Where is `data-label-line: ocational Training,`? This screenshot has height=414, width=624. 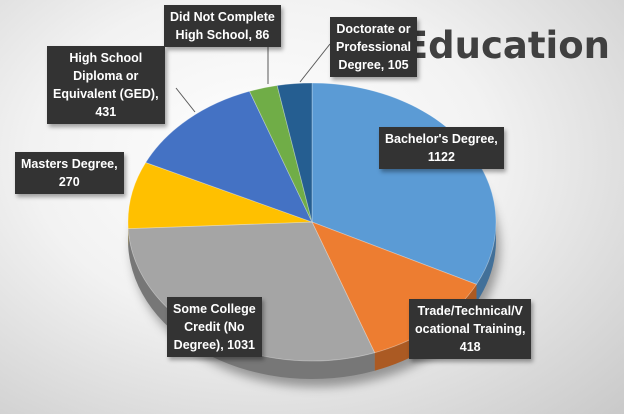
data-label-line: ocational Training, is located at coordinates (470, 329).